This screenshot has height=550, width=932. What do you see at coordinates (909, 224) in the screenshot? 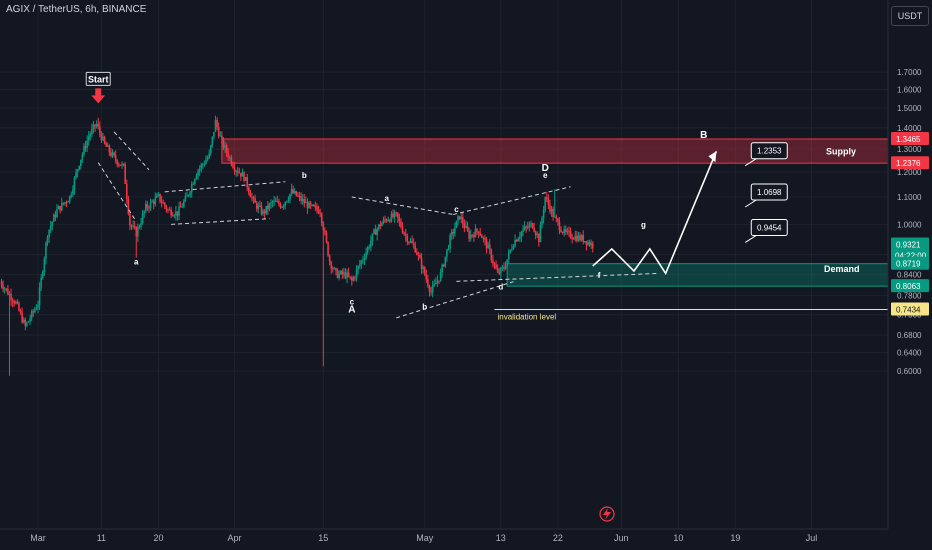
I see `price-tick-label: 1.0000` at bounding box center [909, 224].